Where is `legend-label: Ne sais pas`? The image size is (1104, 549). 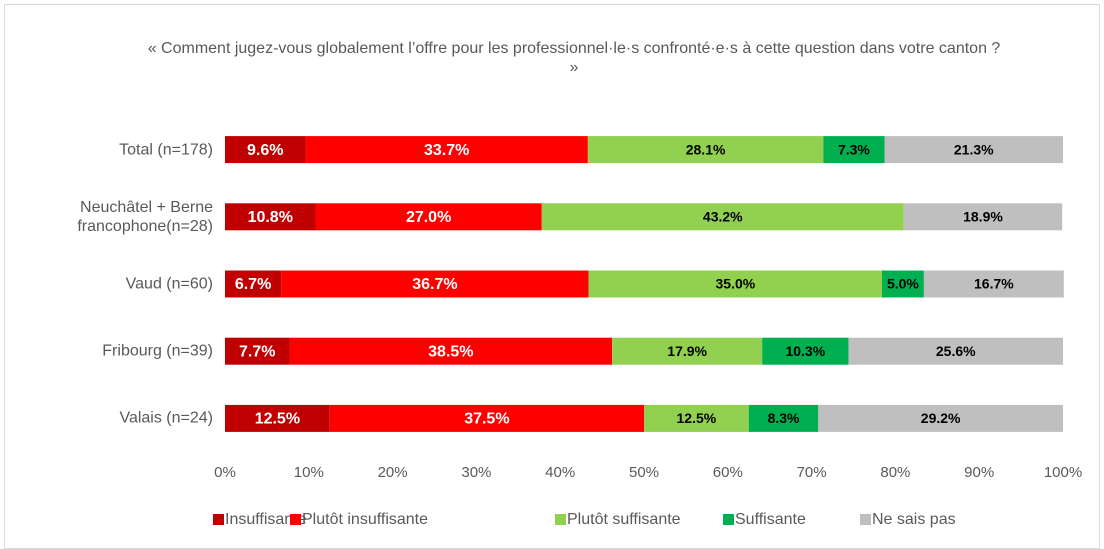
legend-label: Ne sais pas is located at coordinates (914, 519).